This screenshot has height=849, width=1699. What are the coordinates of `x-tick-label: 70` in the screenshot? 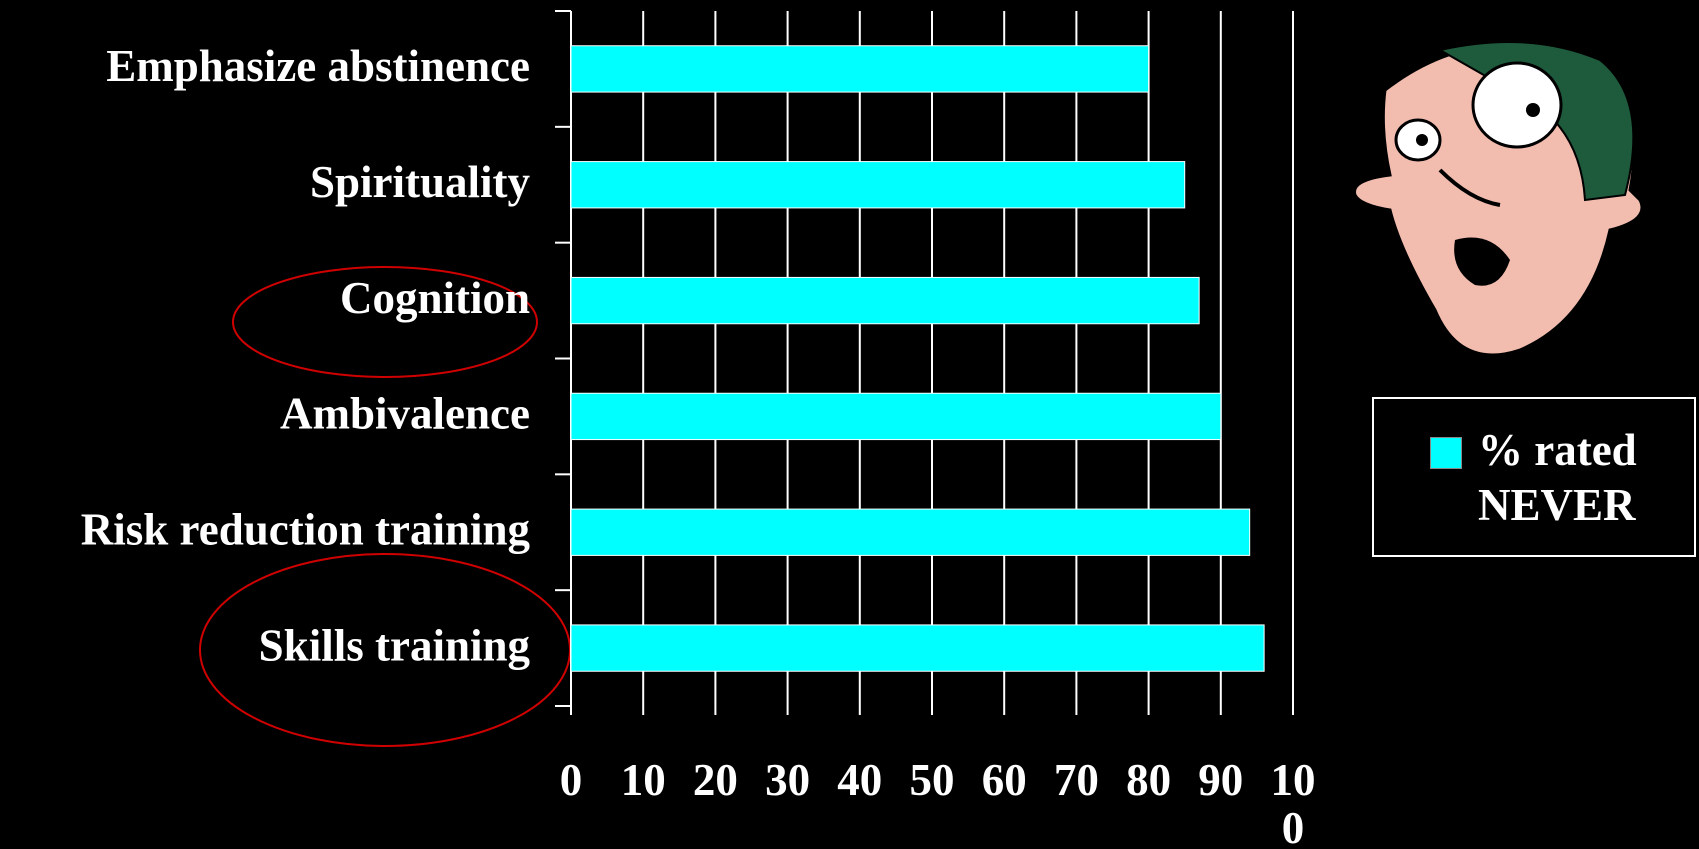 It's located at (1076, 780).